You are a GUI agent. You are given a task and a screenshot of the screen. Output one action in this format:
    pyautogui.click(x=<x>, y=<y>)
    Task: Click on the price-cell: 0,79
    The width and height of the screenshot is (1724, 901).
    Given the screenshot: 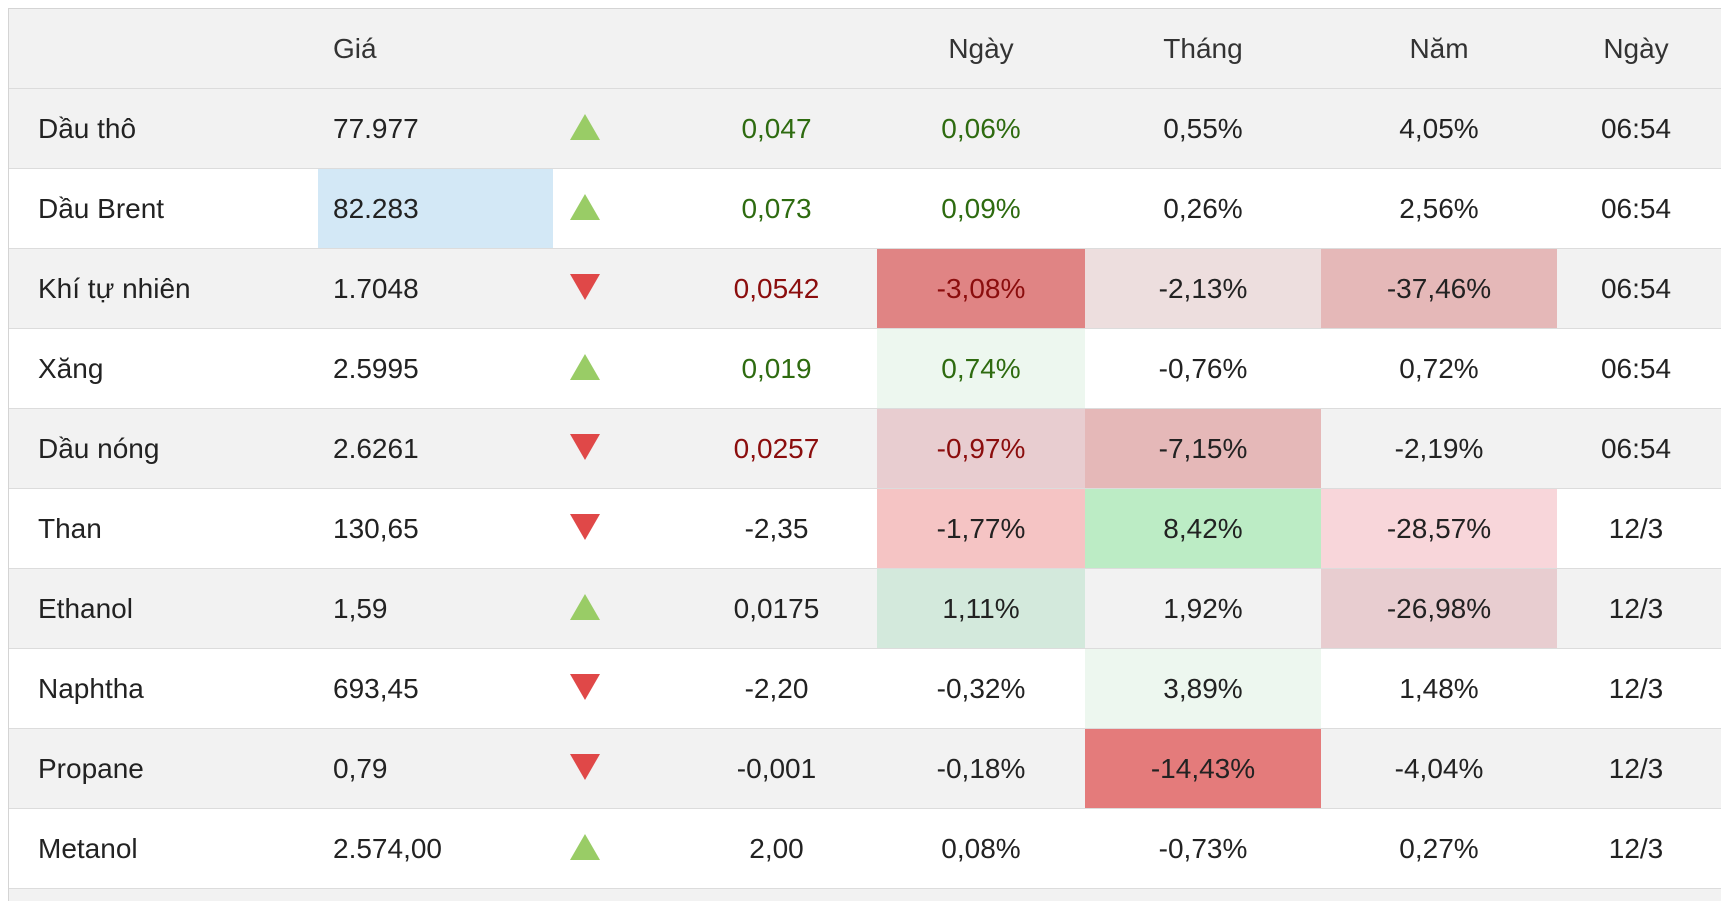 What is the action you would take?
    pyautogui.click(x=360, y=768)
    